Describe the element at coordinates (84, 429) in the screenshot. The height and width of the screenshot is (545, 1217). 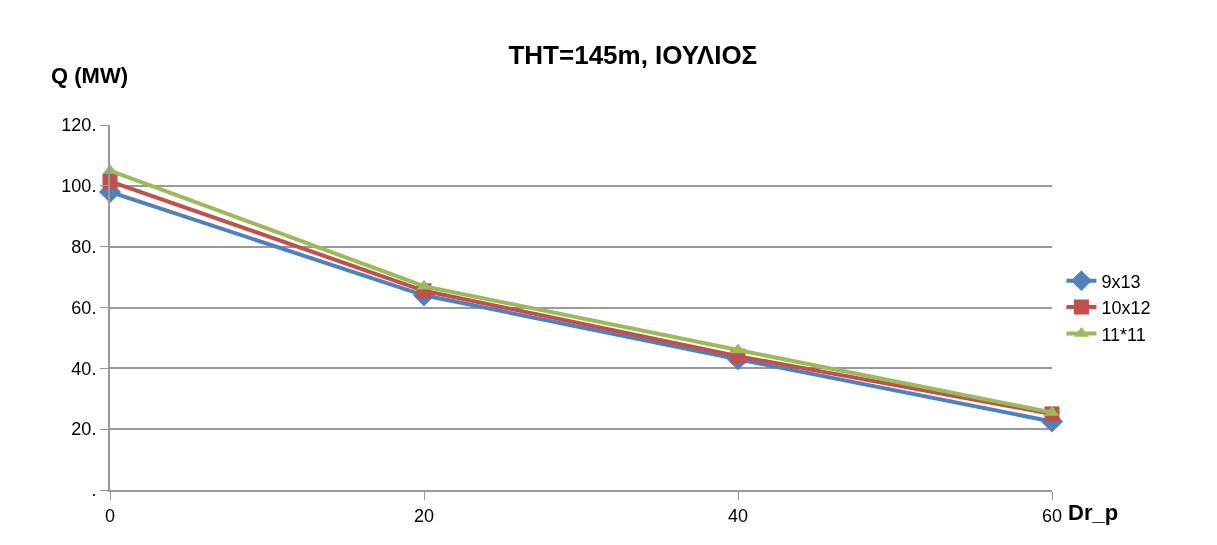
I see `y-tick-label: 20.` at that location.